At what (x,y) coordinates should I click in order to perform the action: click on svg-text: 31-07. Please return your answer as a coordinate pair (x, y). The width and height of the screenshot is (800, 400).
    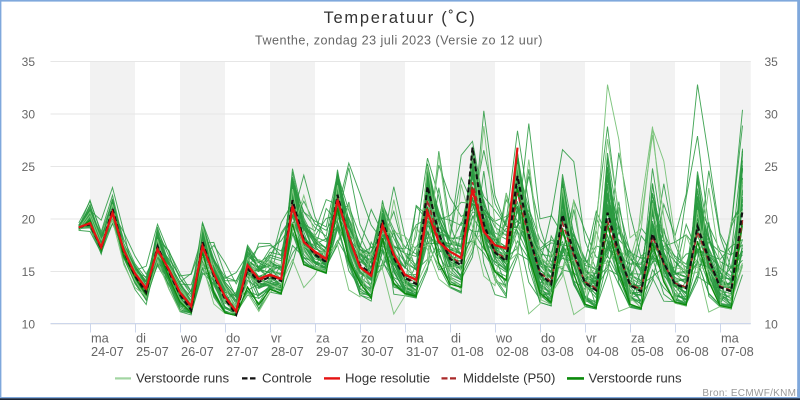
    Looking at the image, I should click on (422, 351).